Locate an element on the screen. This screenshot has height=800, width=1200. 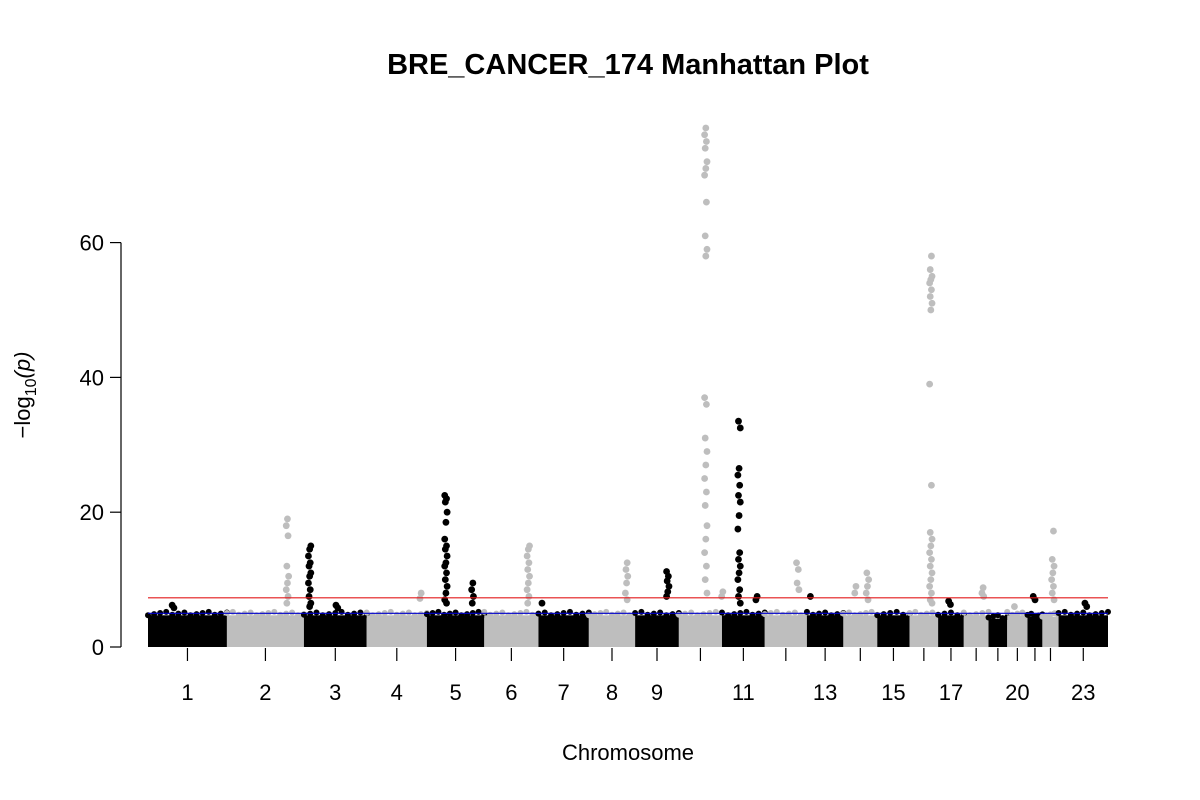
x-axis: 1 2 3 4 5 6 7 8 9 11 13 15 17 20 23 is located at coordinates (638, 676).